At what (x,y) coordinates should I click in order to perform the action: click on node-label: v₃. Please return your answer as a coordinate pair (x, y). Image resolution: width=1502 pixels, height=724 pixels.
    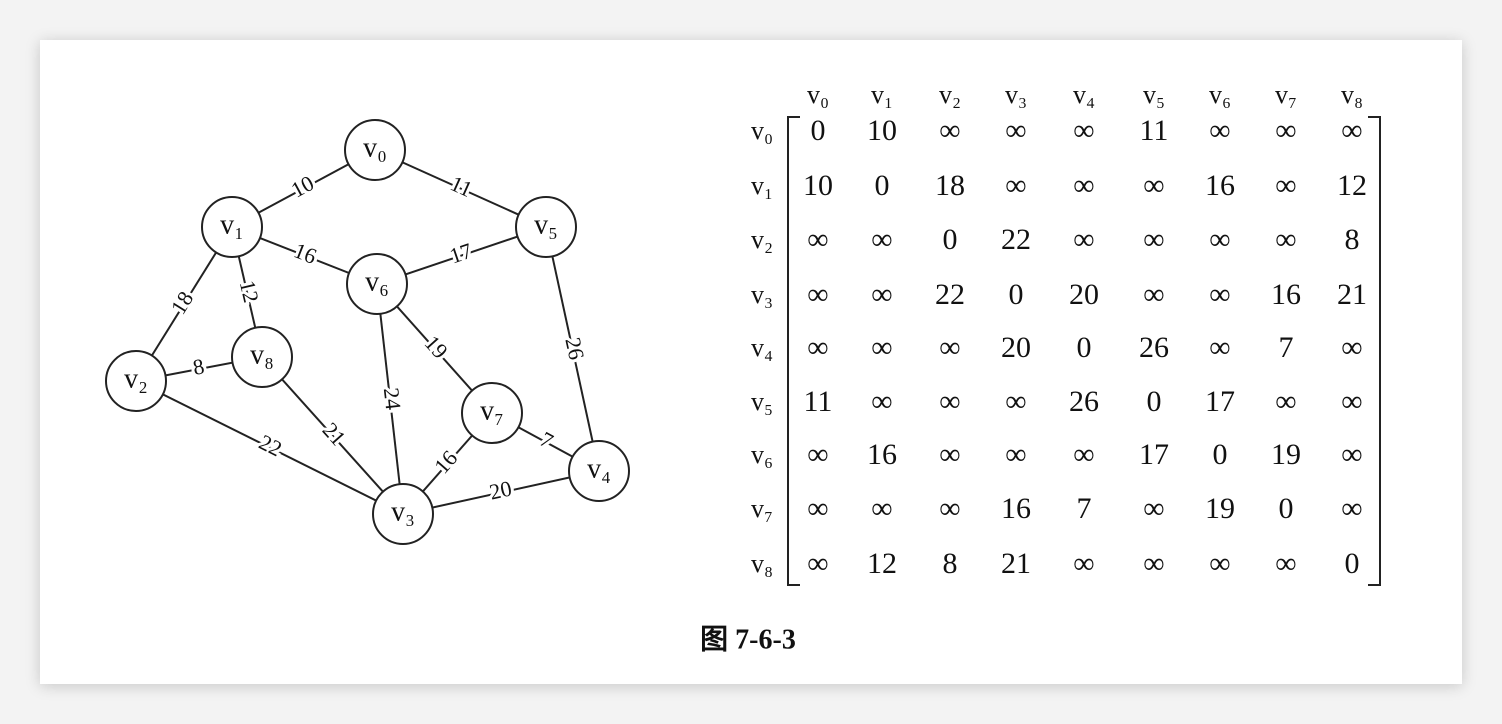
    Looking at the image, I should click on (403, 511).